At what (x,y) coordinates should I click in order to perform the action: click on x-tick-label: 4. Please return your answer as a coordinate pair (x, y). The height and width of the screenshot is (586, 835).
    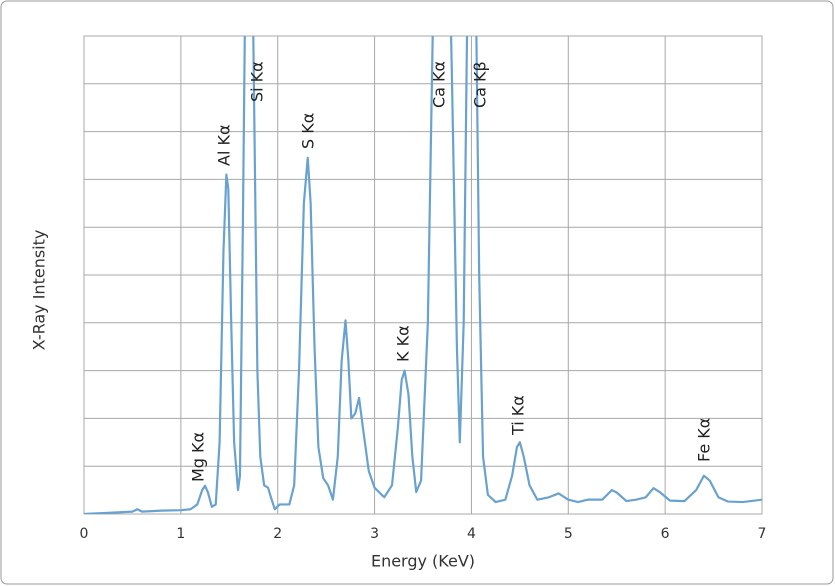
    Looking at the image, I should click on (471, 534).